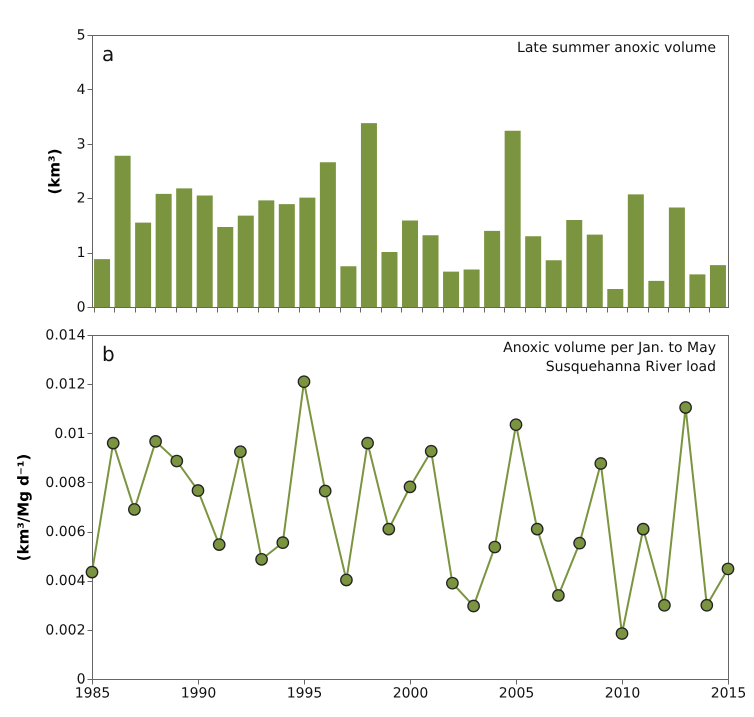 Image resolution: width=754 pixels, height=717 pixels. What do you see at coordinates (609, 357) in the screenshot?
I see `text: Anoxic volume per Jan. to May Susquehanna River load` at bounding box center [609, 357].